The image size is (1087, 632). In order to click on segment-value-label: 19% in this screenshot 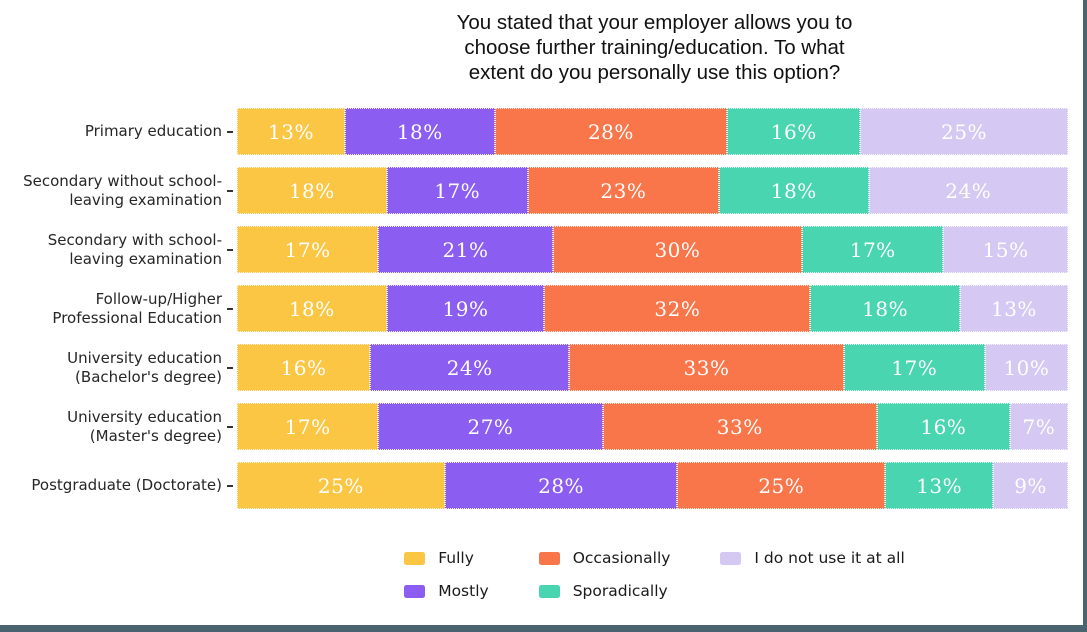, I will do `click(465, 308)`.